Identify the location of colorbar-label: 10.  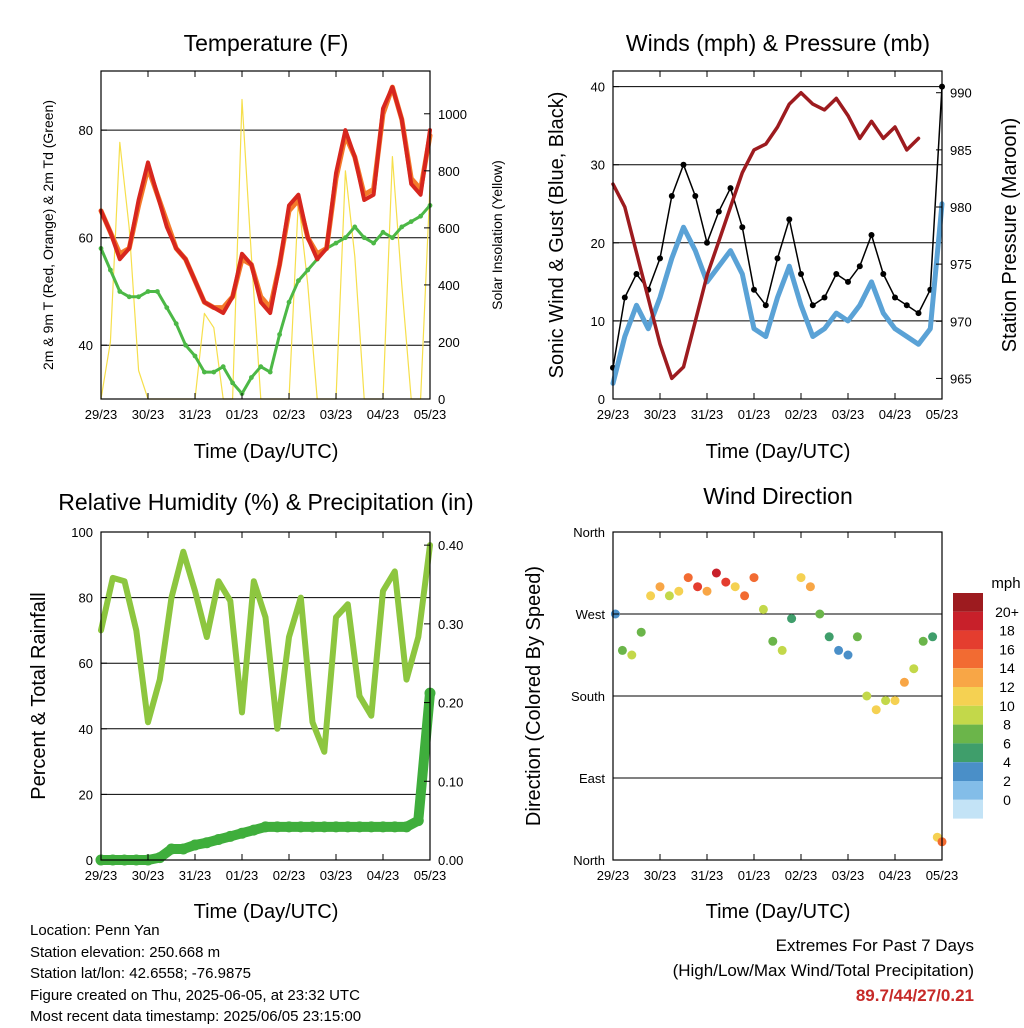
(1007, 706).